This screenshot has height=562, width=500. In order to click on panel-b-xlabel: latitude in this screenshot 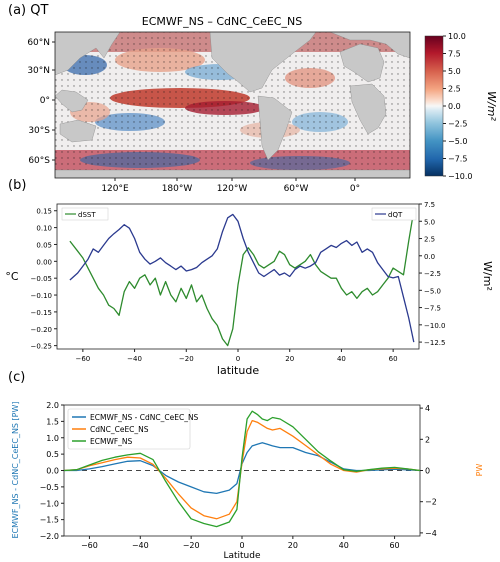, I will do `click(238, 370)`.